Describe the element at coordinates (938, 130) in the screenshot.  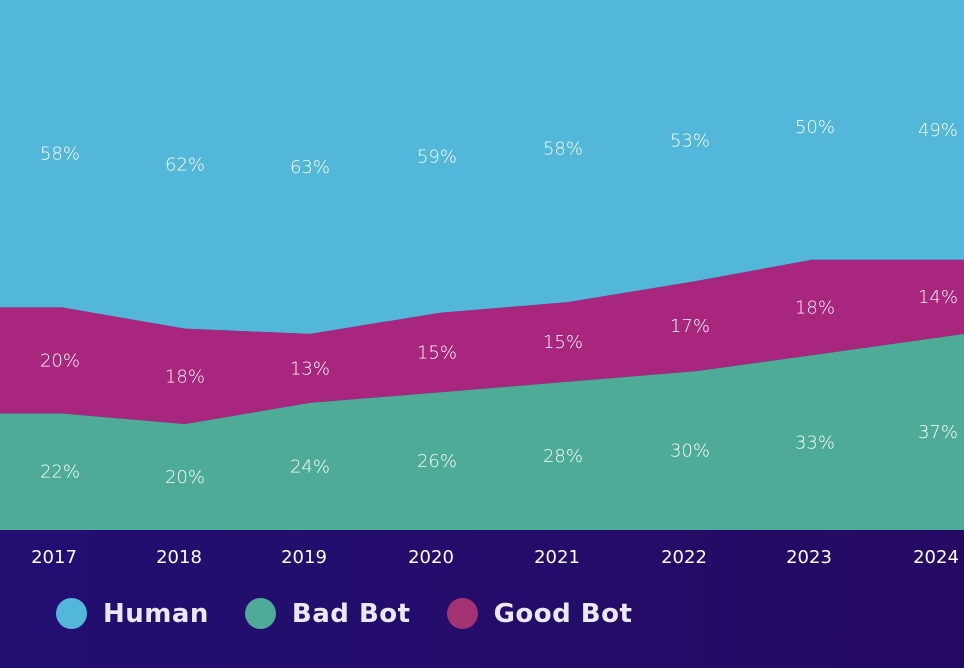
I see `data-label-human: 49%` at that location.